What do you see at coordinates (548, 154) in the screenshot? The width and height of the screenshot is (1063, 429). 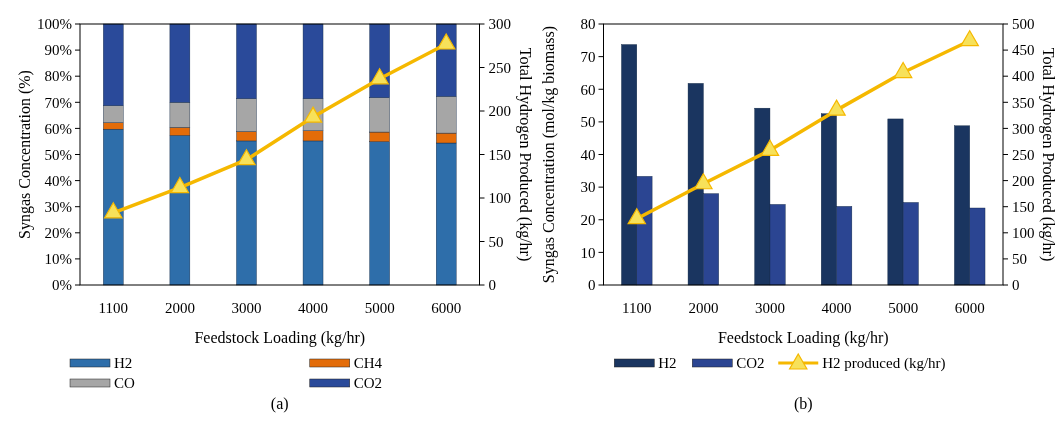 I see `y-axis-title: Syngas Concentration (mol/kg biomass)` at bounding box center [548, 154].